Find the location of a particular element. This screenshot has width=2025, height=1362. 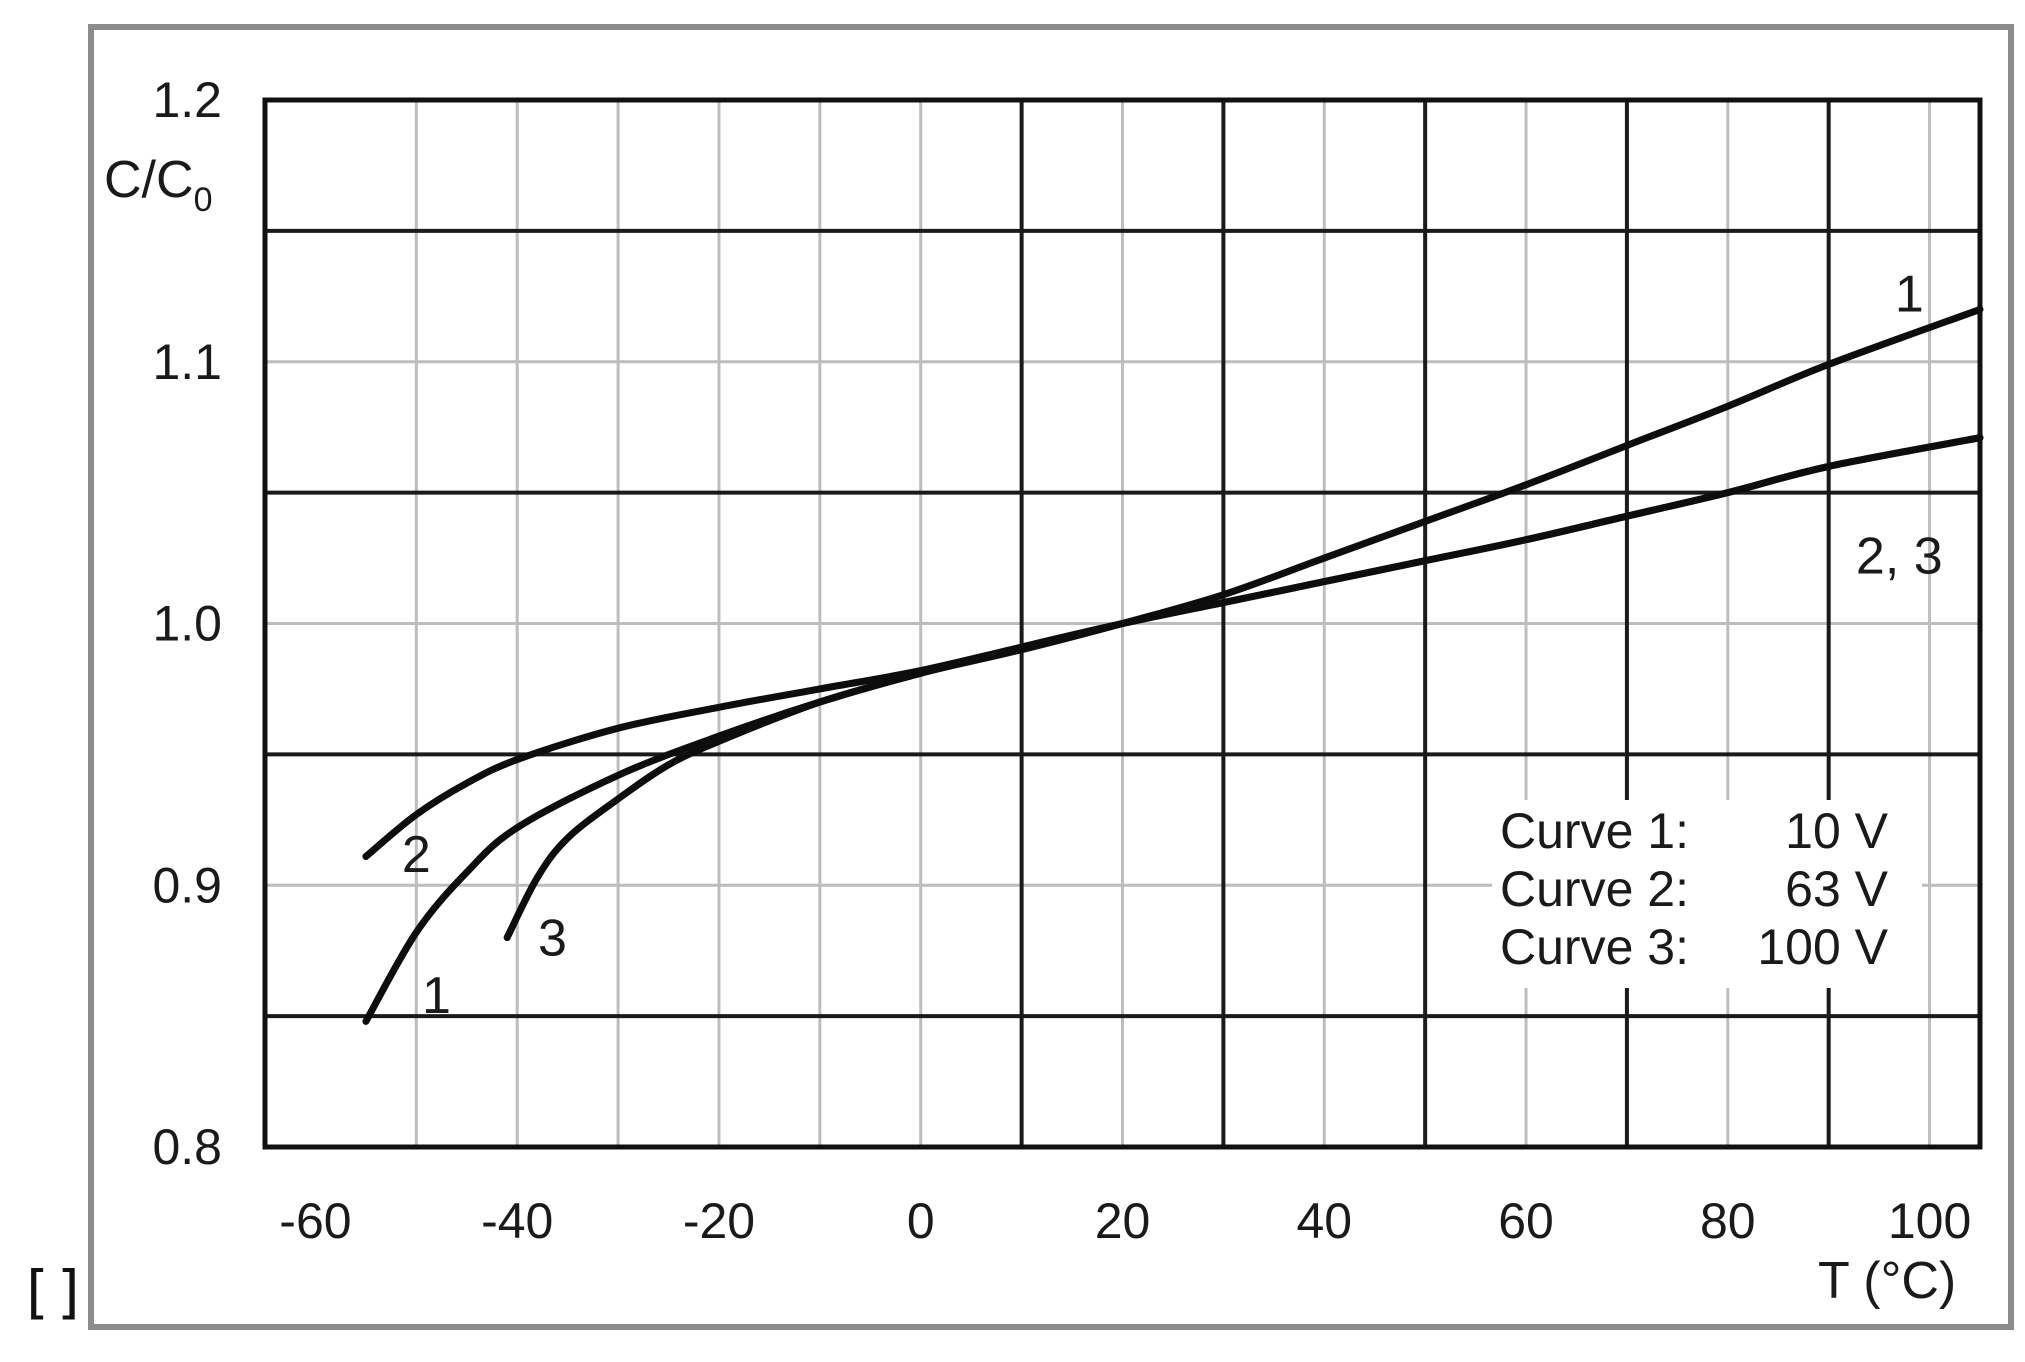

legend-entry-1-value: 10 V is located at coordinates (1837, 831).